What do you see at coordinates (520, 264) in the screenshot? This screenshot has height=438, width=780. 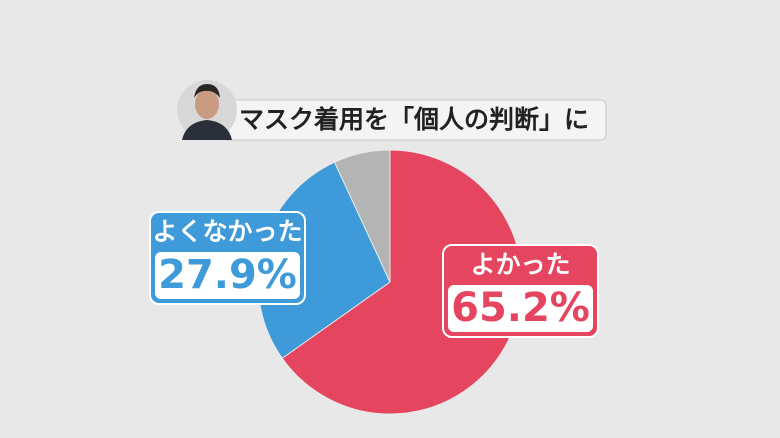 I see `category-label: よかった` at bounding box center [520, 264].